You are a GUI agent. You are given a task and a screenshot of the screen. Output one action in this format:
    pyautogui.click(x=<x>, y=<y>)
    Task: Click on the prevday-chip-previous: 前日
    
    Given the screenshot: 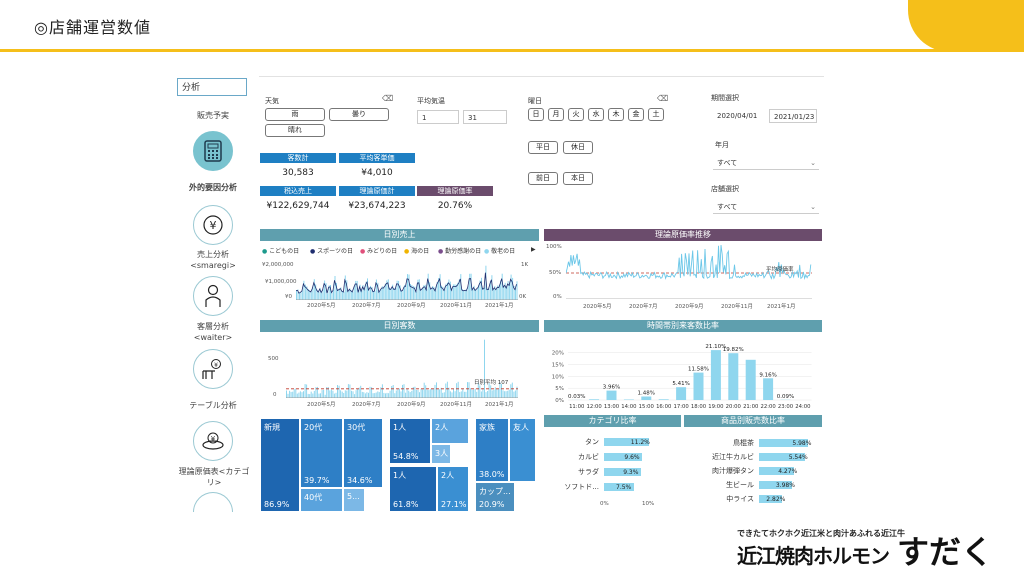 What is the action you would take?
    pyautogui.click(x=543, y=178)
    